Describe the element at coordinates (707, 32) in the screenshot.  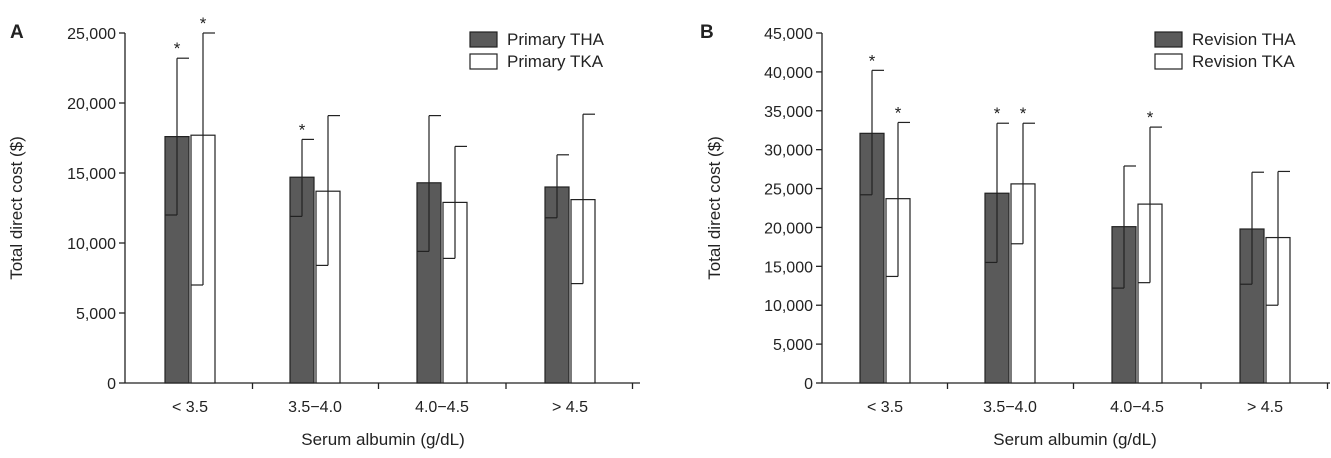
I see `panel-label: B` at that location.